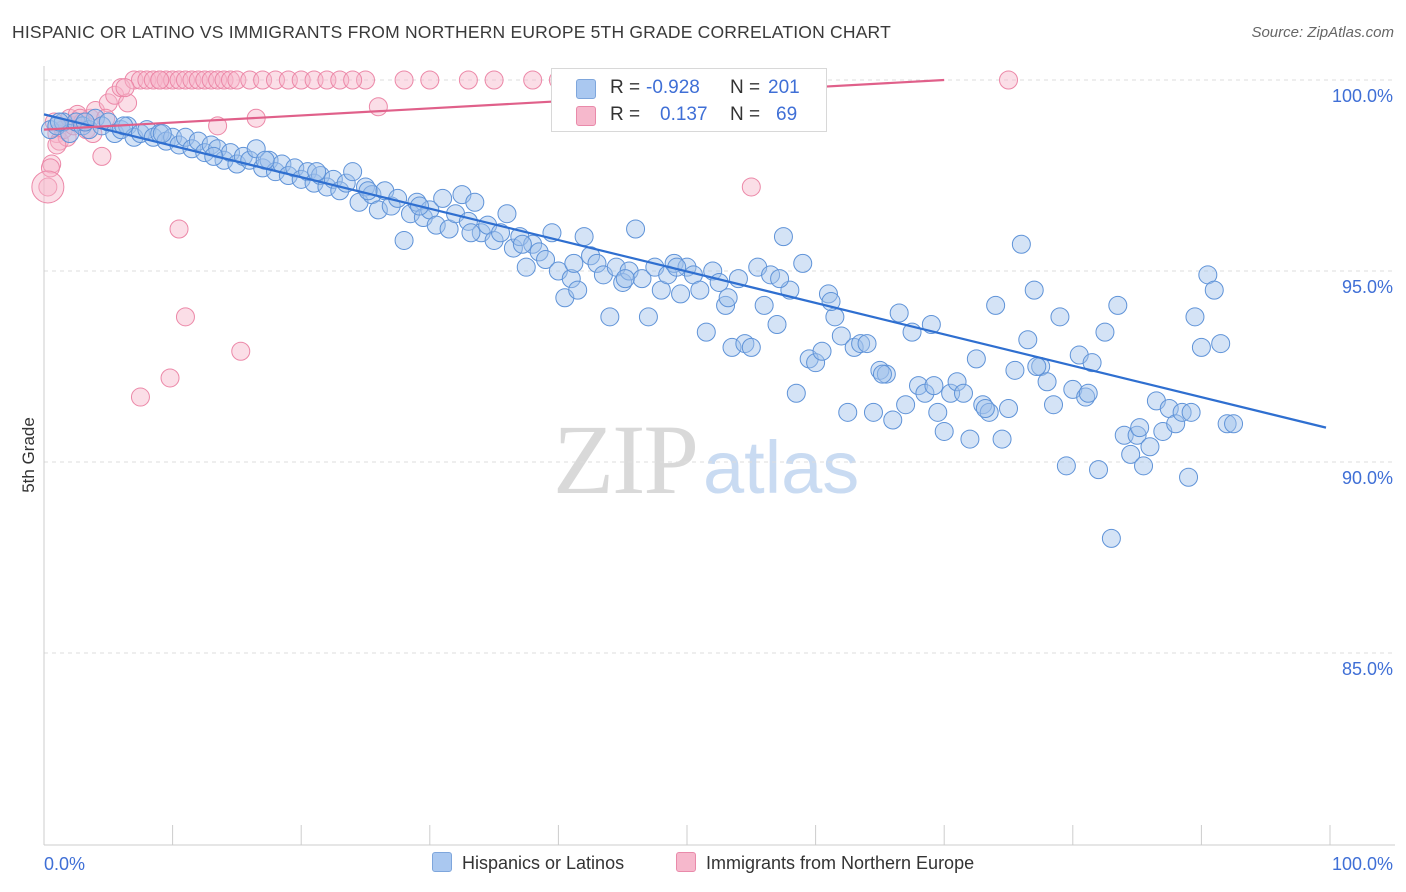 The height and width of the screenshot is (892, 1406). What do you see at coordinates (1367, 669) in the screenshot?
I see `y-tick-label: 85.0%` at bounding box center [1367, 669].